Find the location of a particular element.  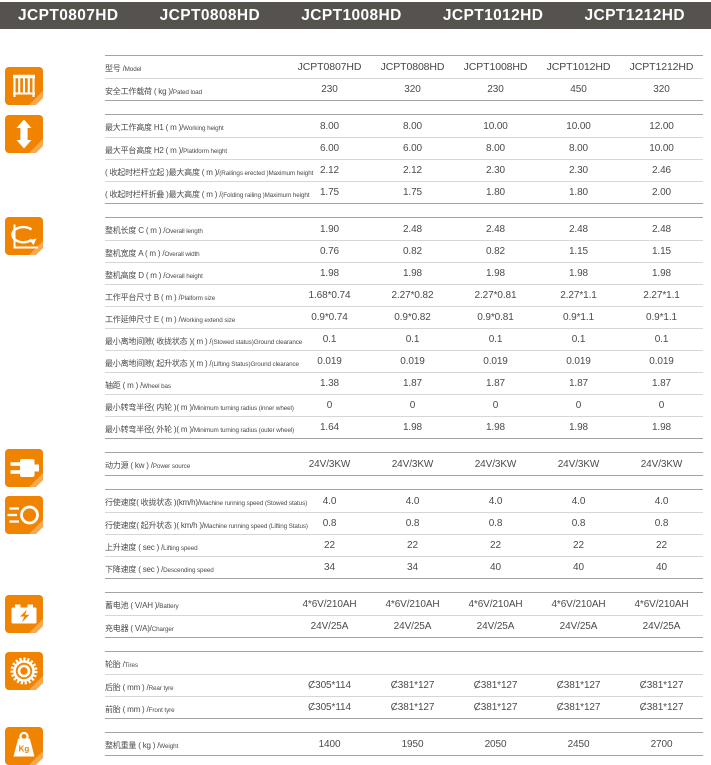

spec-value: 1400 is located at coordinates (329, 744).